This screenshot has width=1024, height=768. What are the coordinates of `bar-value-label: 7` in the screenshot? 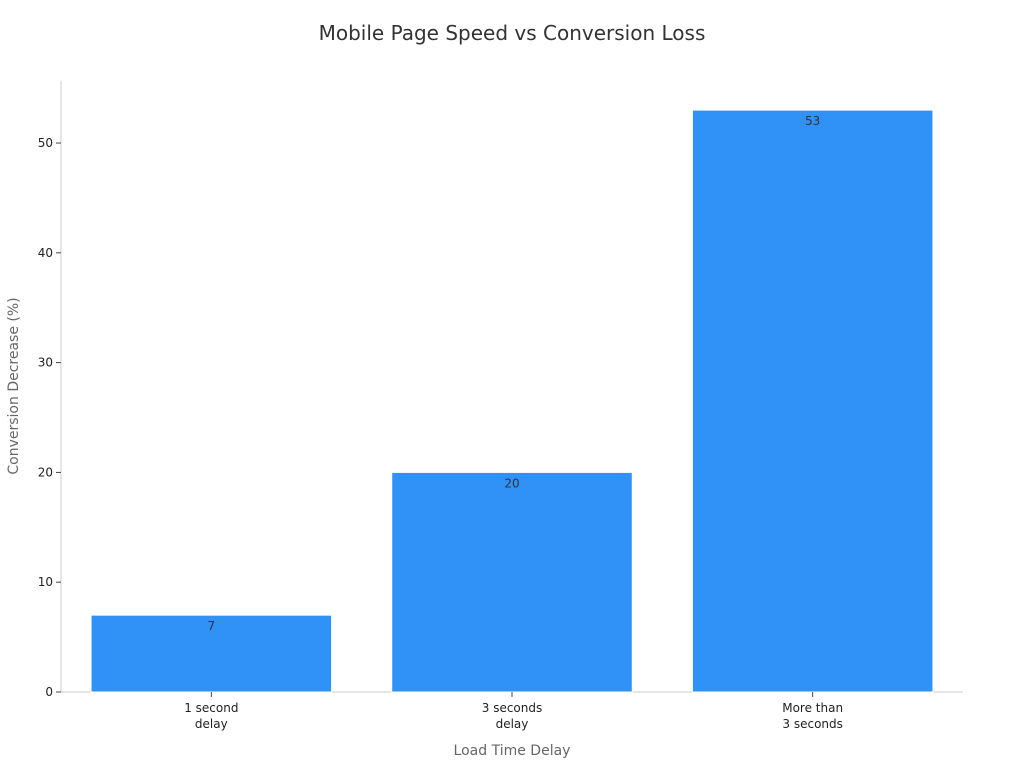 It's located at (212, 626).